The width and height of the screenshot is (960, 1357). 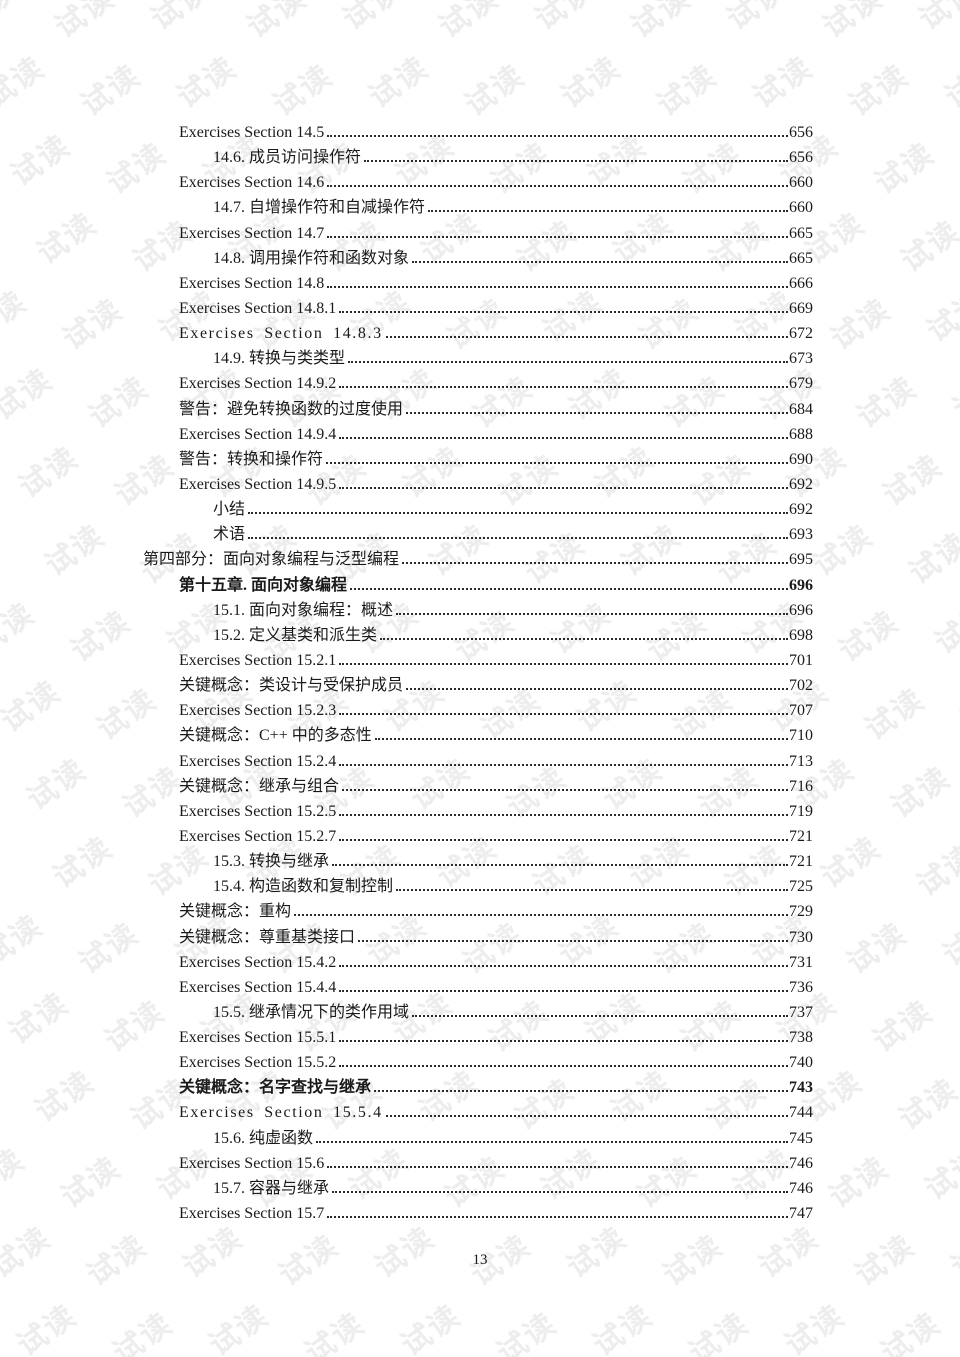 I want to click on toc-entry-label: 15.4. 构造函数和复制控制, so click(x=303, y=887).